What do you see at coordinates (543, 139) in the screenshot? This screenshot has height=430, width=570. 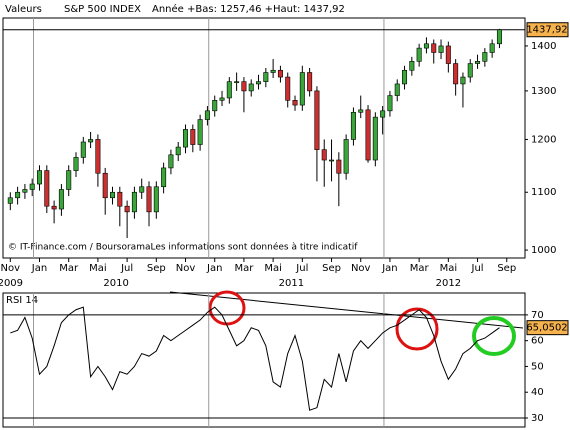 I see `y-tick-label: 1200` at bounding box center [543, 139].